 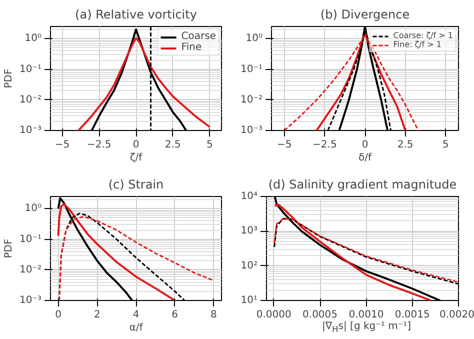 What do you see at coordinates (249, 231) in the screenshot?
I see `y-tick-label: 10³` at bounding box center [249, 231].